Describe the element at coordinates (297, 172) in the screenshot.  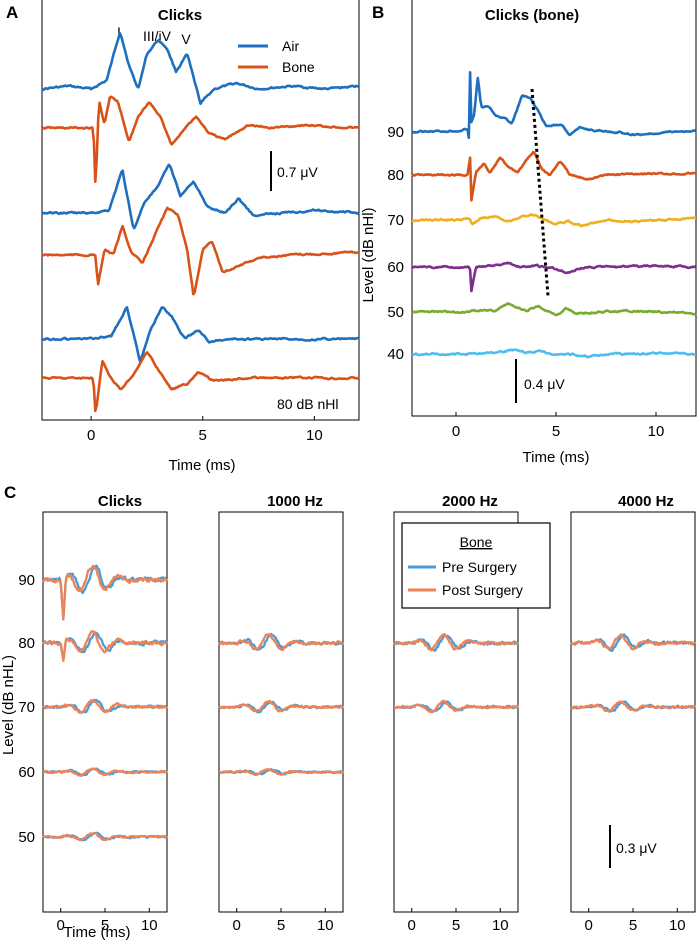
I see `panel-a-scale-label: 0.7 μV` at that location.